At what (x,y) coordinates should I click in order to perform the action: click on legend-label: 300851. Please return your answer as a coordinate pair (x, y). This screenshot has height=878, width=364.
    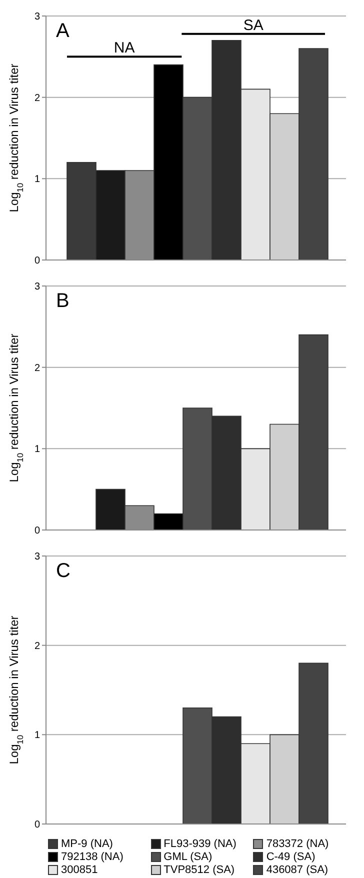
    Looking at the image, I should click on (79, 870).